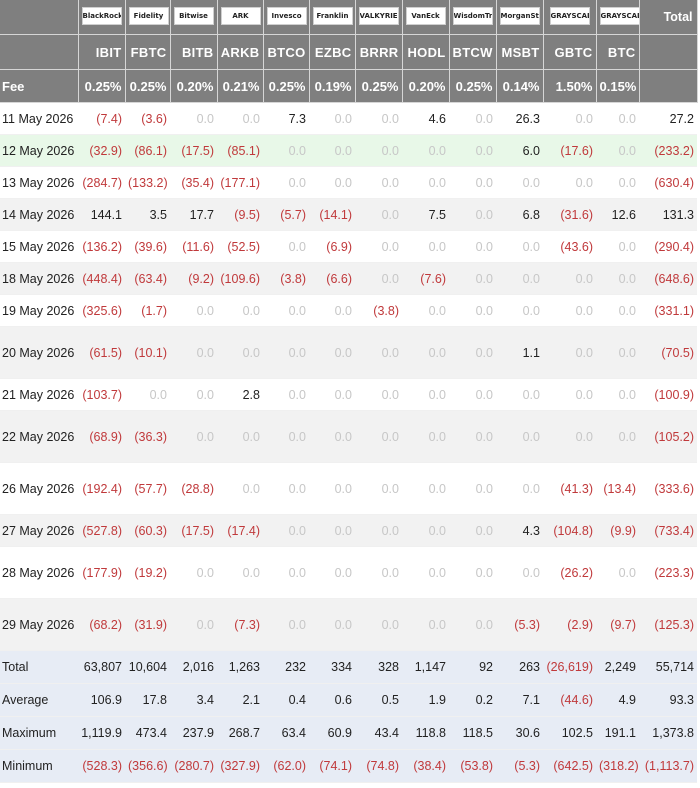 This screenshot has height=788, width=700. What do you see at coordinates (668, 488) in the screenshot?
I see `row-total: (333.6)` at bounding box center [668, 488].